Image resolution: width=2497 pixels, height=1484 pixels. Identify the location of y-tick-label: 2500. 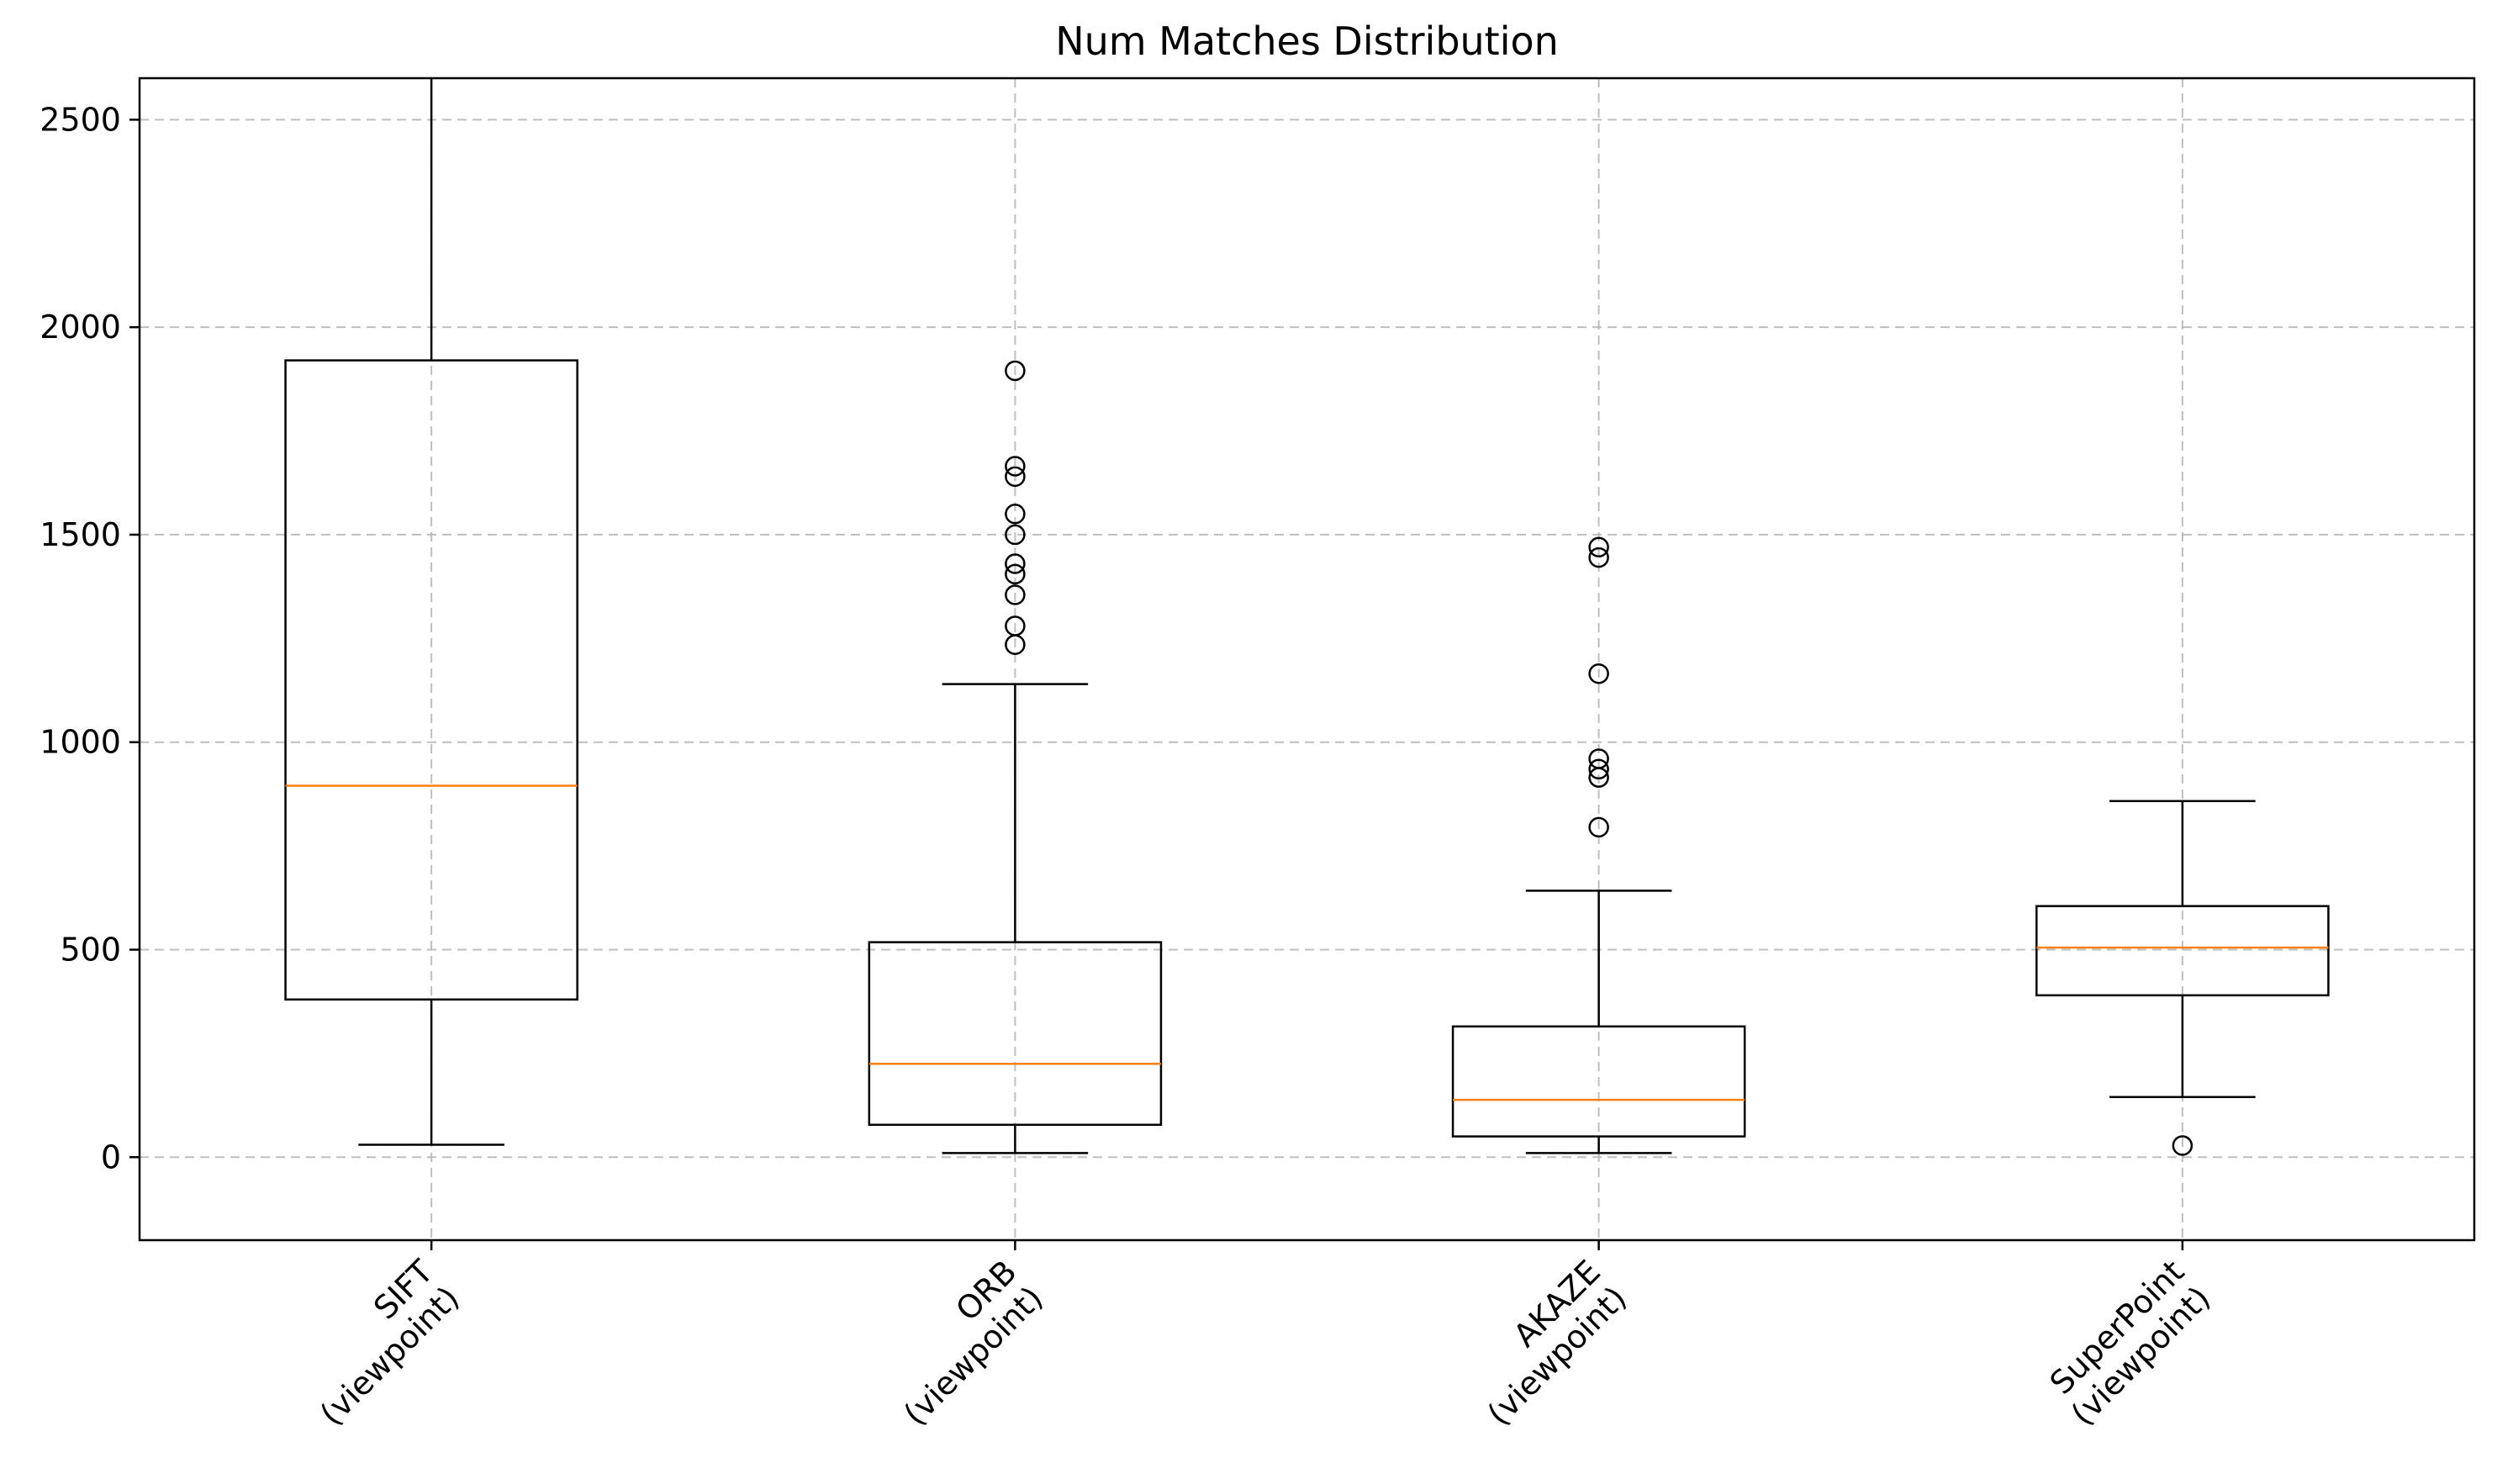
(80, 120).